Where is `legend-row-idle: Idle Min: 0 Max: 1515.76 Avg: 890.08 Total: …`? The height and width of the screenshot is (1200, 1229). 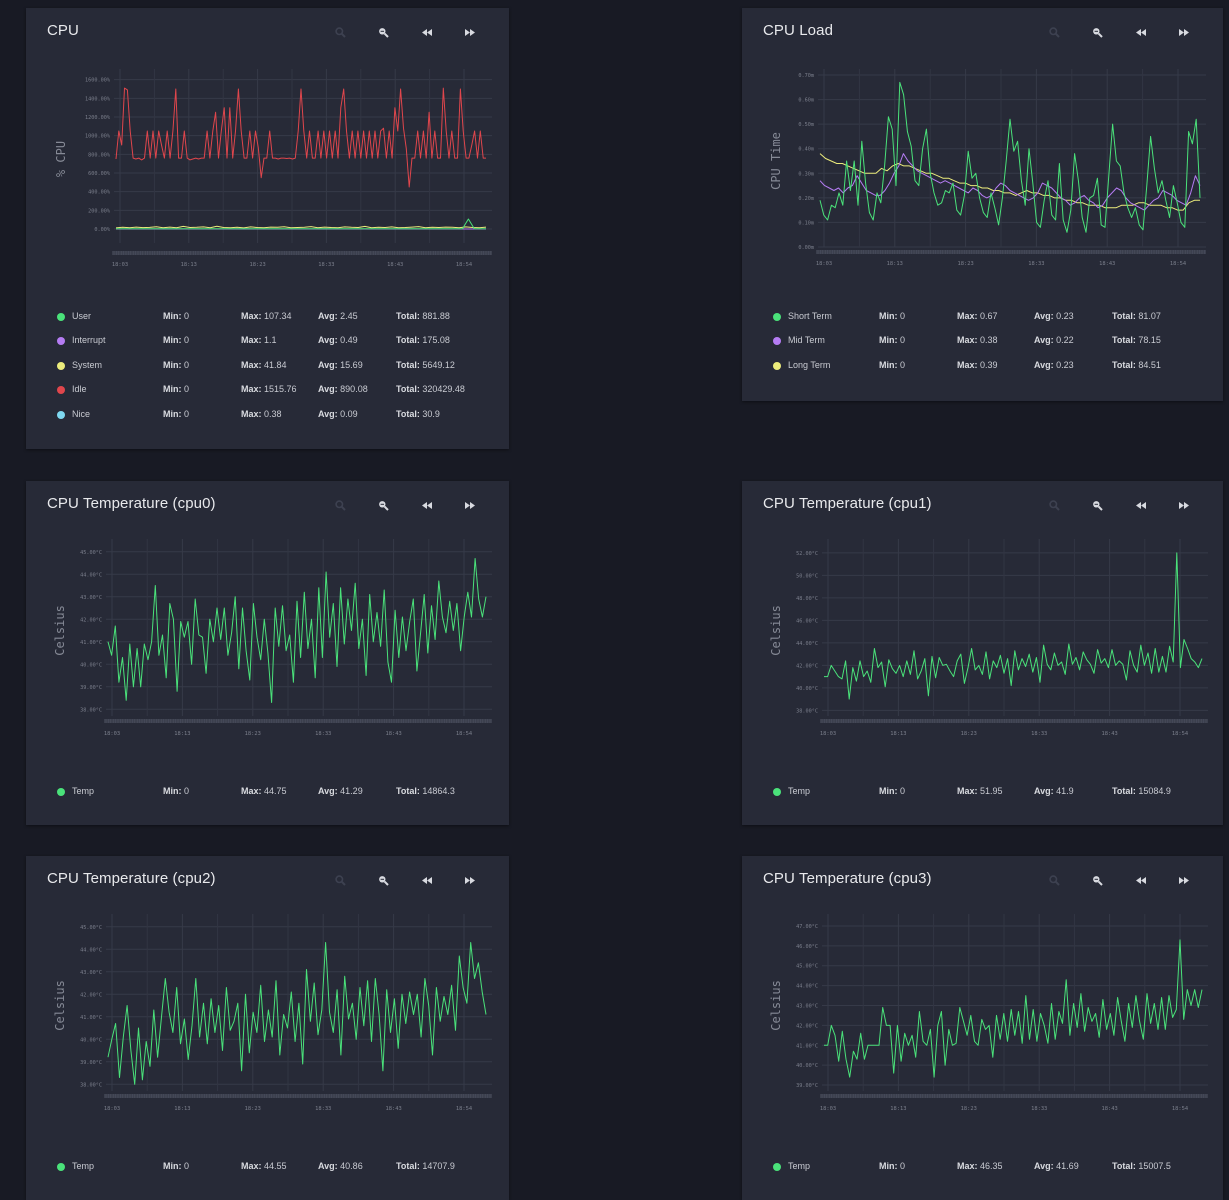
legend-row-idle: Idle Min: 0 Max: 1515.76 Avg: 890.08 Total: … is located at coordinates (267, 393).